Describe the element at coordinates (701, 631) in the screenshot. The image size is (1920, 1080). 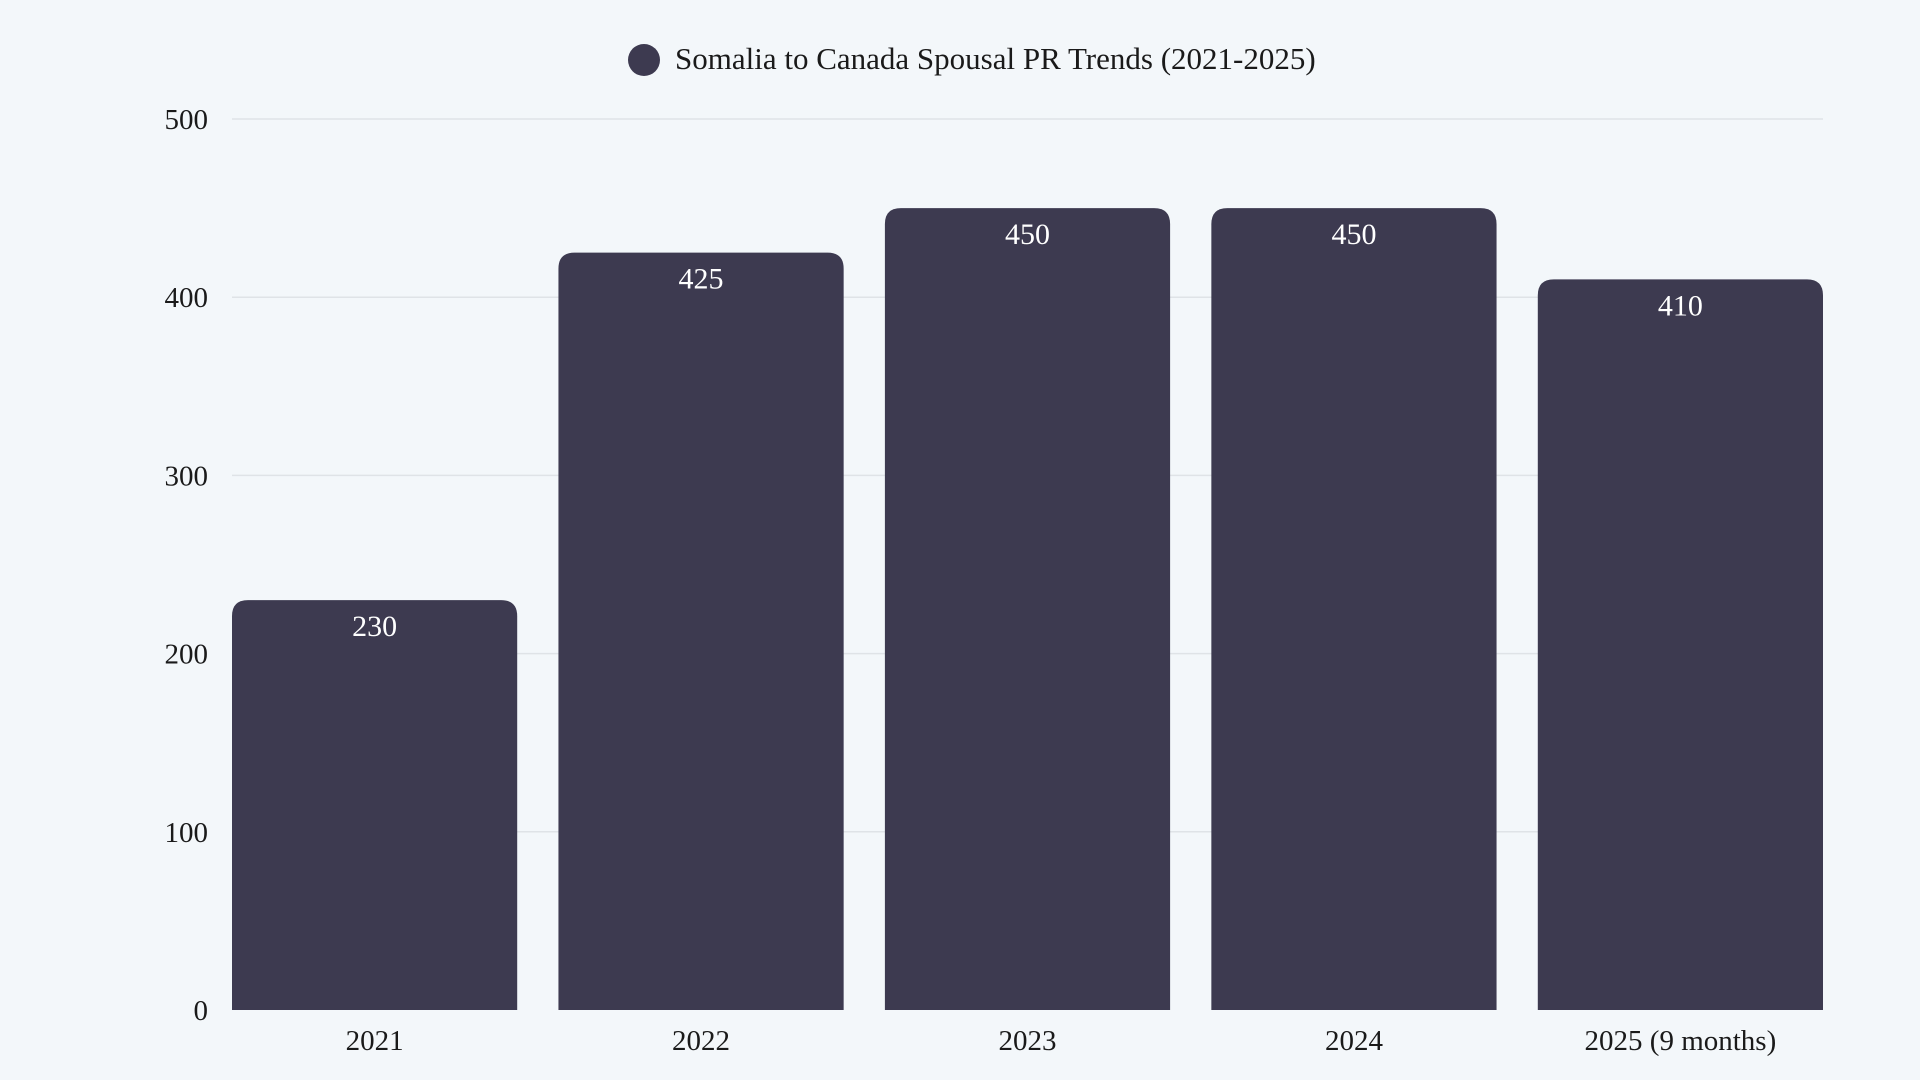
I see `bar-2022` at that location.